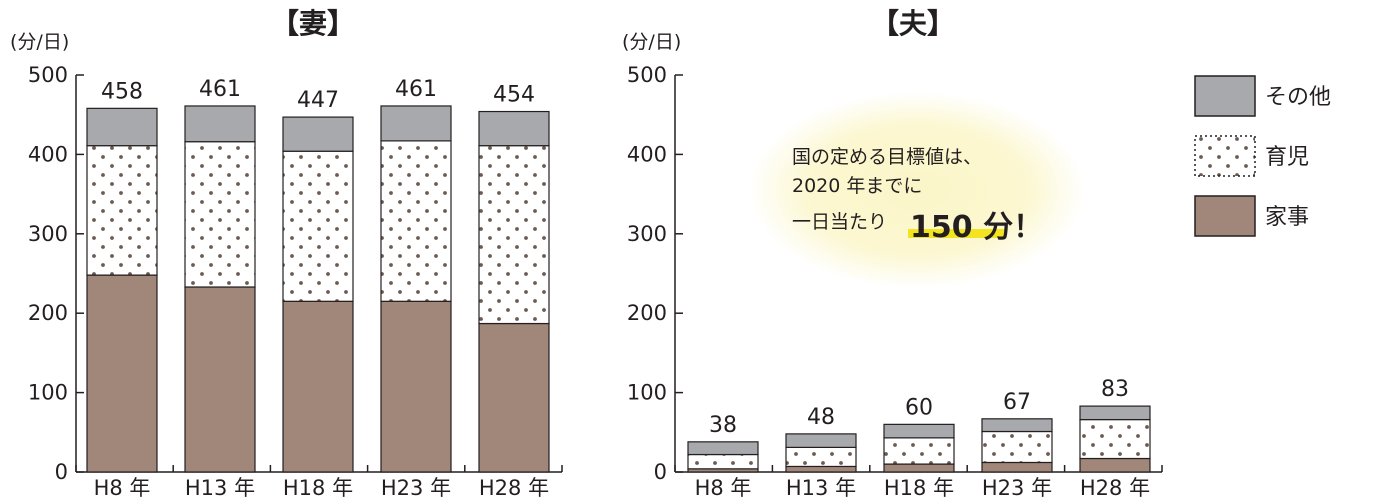  Describe the element at coordinates (1115, 487) in the screenshot. I see `husband-x-tick-label: H28 年` at that location.